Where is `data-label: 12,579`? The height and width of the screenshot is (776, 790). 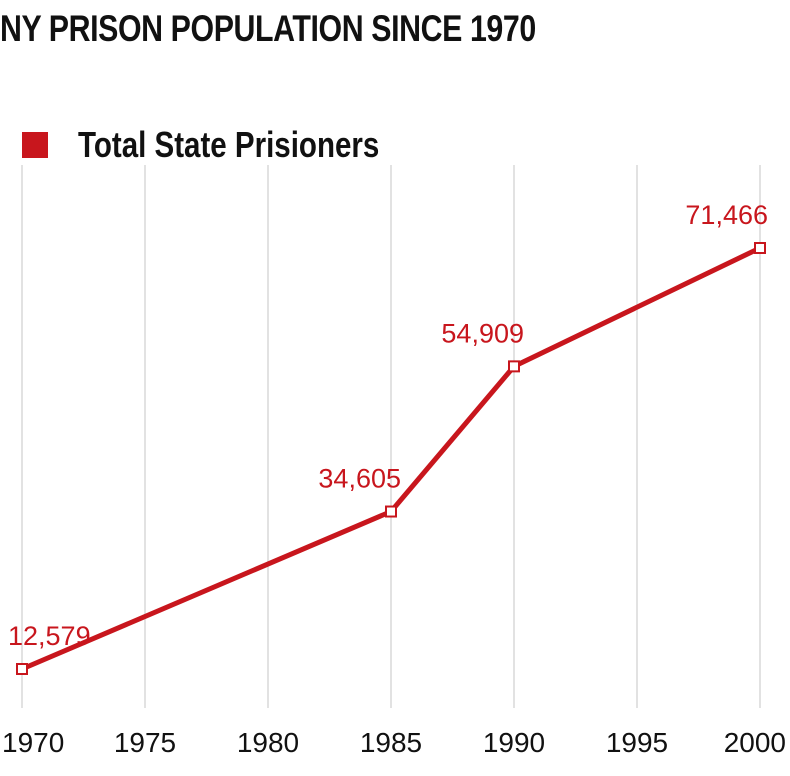 data-label: 12,579 is located at coordinates (49, 636).